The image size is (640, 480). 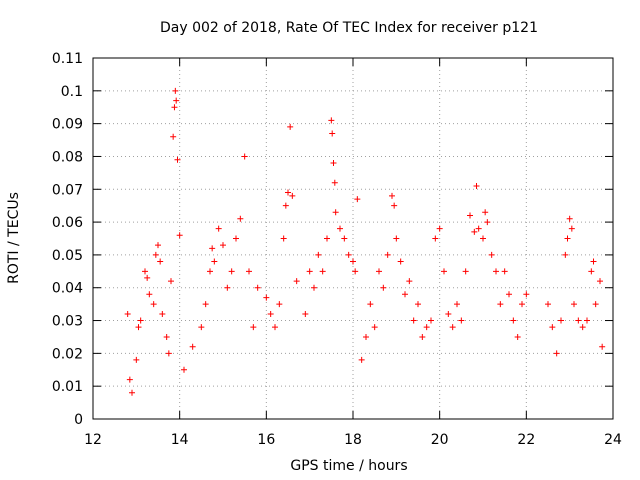 What do you see at coordinates (67, 256) in the screenshot?
I see `y-tick-label: 0.05` at bounding box center [67, 256].